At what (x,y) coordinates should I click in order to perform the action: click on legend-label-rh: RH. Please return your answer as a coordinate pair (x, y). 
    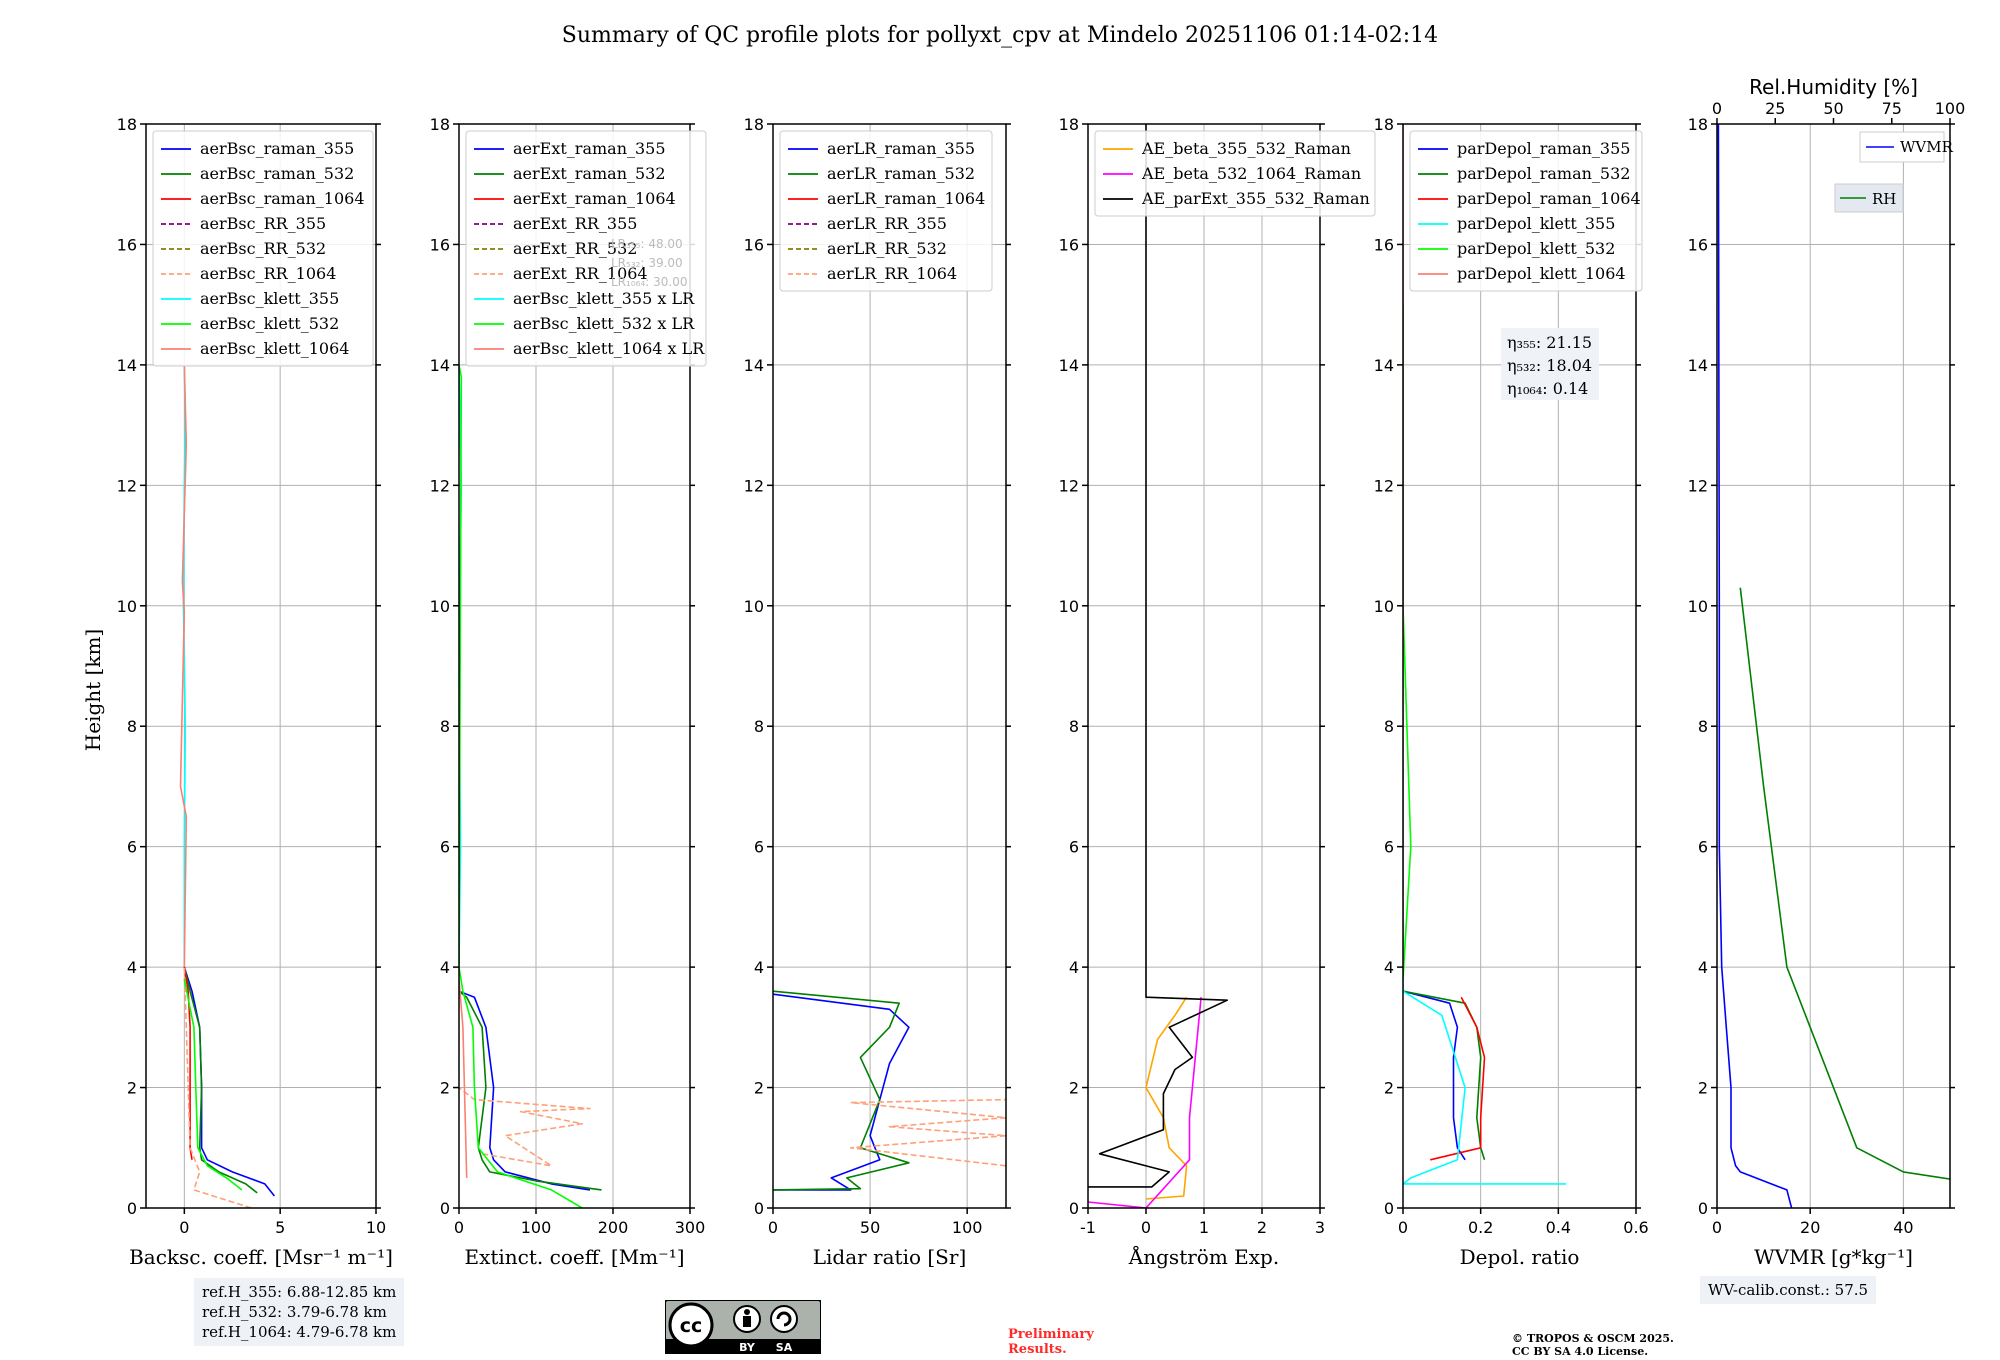
    Looking at the image, I should click on (1884, 199).